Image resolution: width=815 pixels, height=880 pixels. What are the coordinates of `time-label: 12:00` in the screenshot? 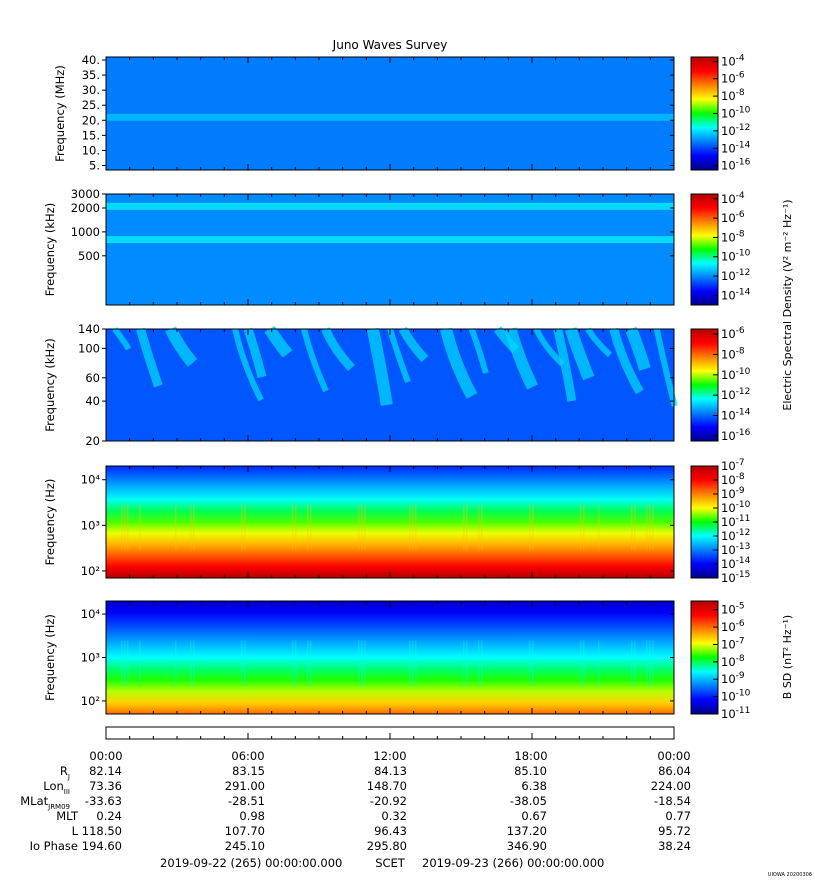 It's located at (389, 756).